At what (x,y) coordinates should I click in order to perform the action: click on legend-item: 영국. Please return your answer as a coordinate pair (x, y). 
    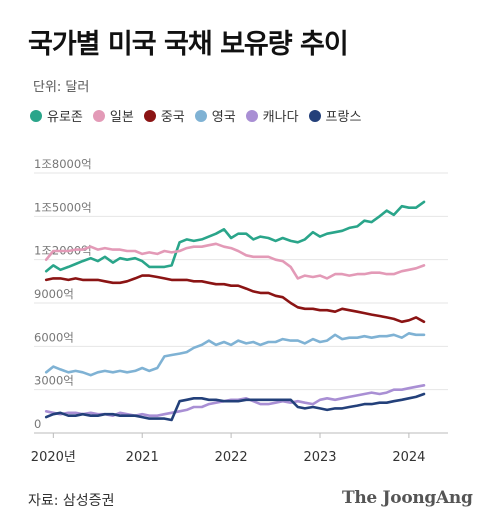
    Looking at the image, I should click on (215, 115).